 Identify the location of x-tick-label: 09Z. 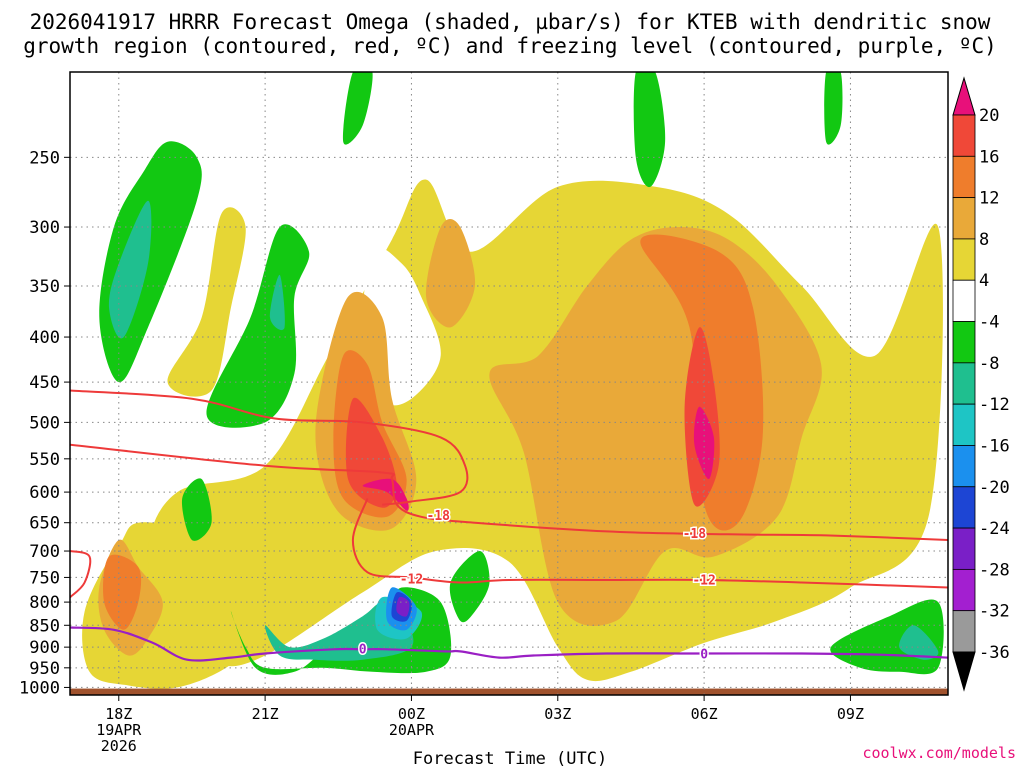
(850, 714).